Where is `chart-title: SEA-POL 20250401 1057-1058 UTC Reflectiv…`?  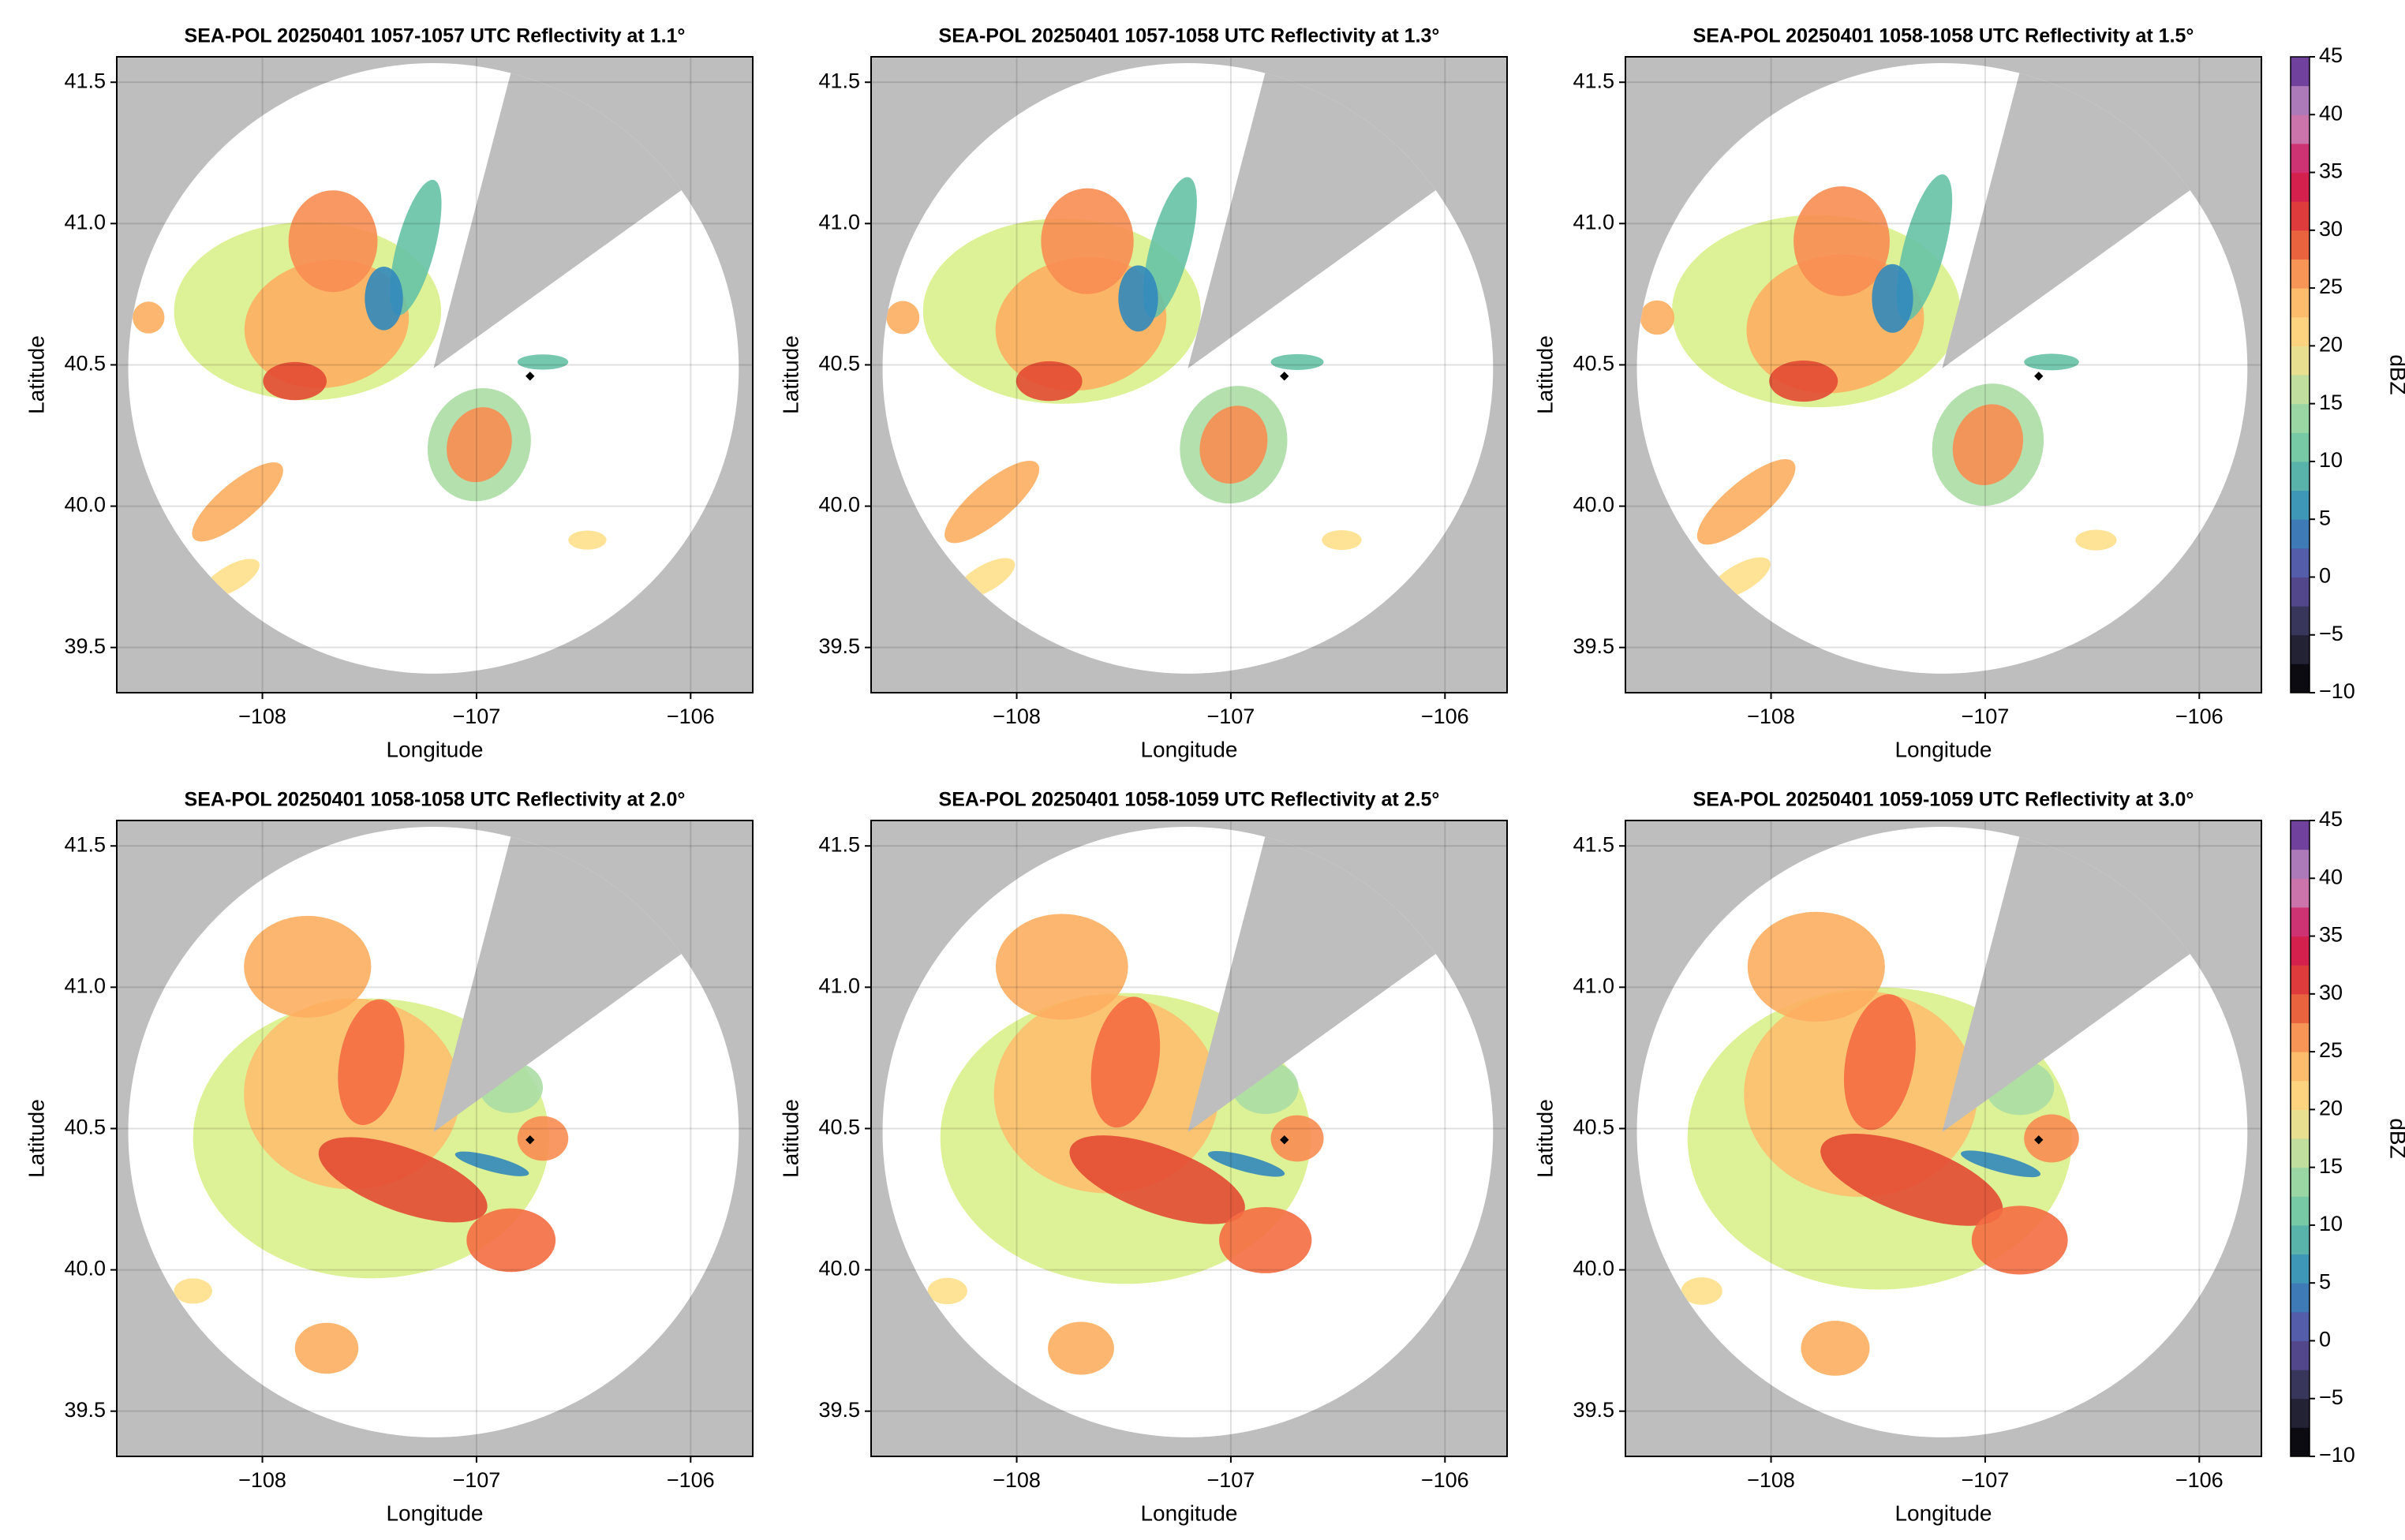 chart-title: SEA-POL 20250401 1057-1058 UTC Reflectiv… is located at coordinates (1189, 36).